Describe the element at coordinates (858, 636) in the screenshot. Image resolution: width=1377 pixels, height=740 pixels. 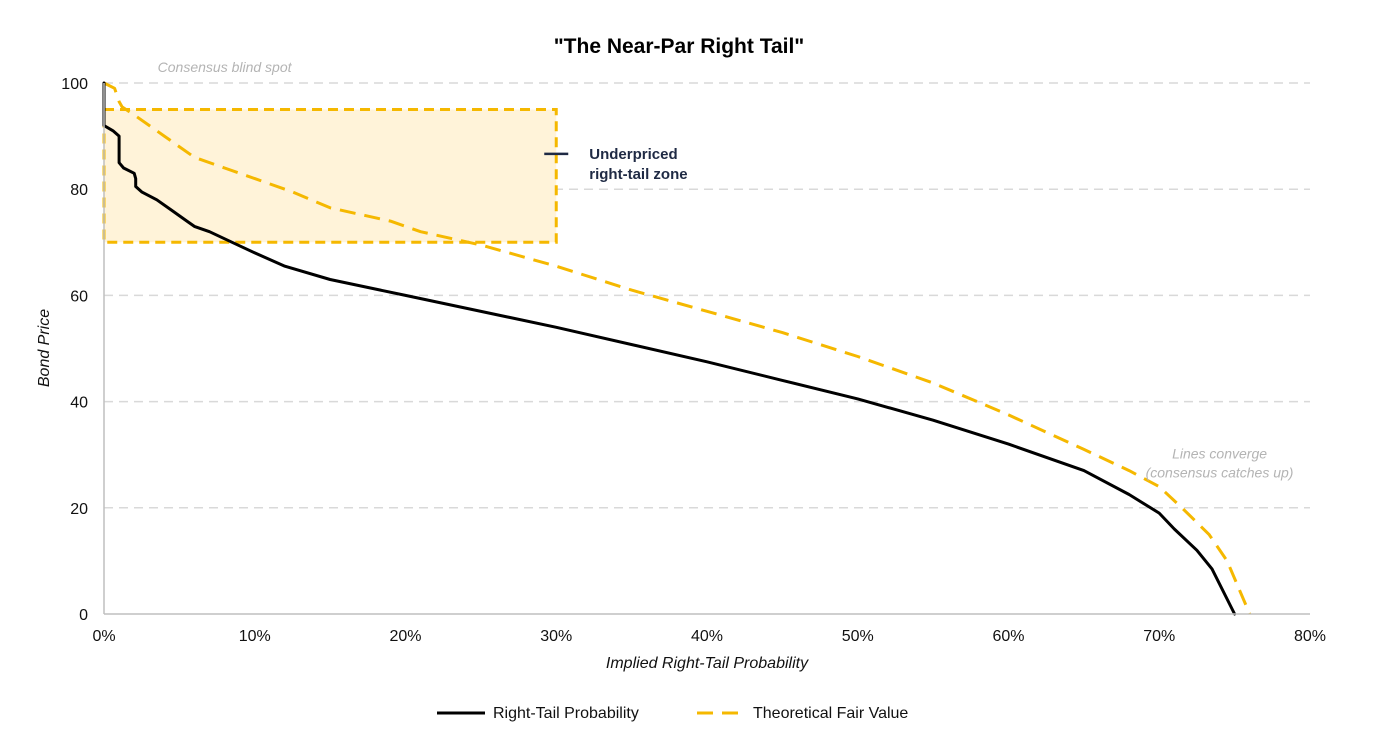
I see `x-tick-label: 50%` at that location.